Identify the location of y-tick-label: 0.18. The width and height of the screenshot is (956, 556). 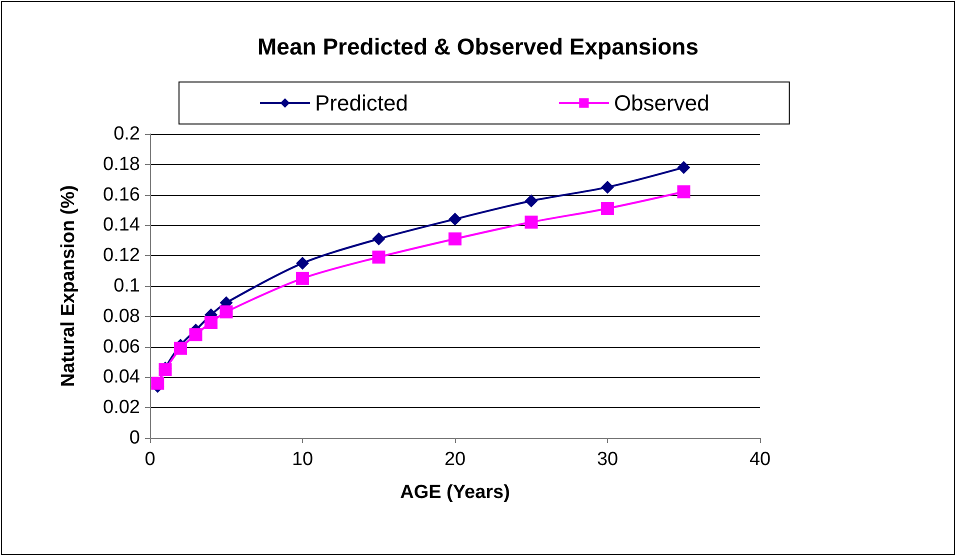
(121, 164).